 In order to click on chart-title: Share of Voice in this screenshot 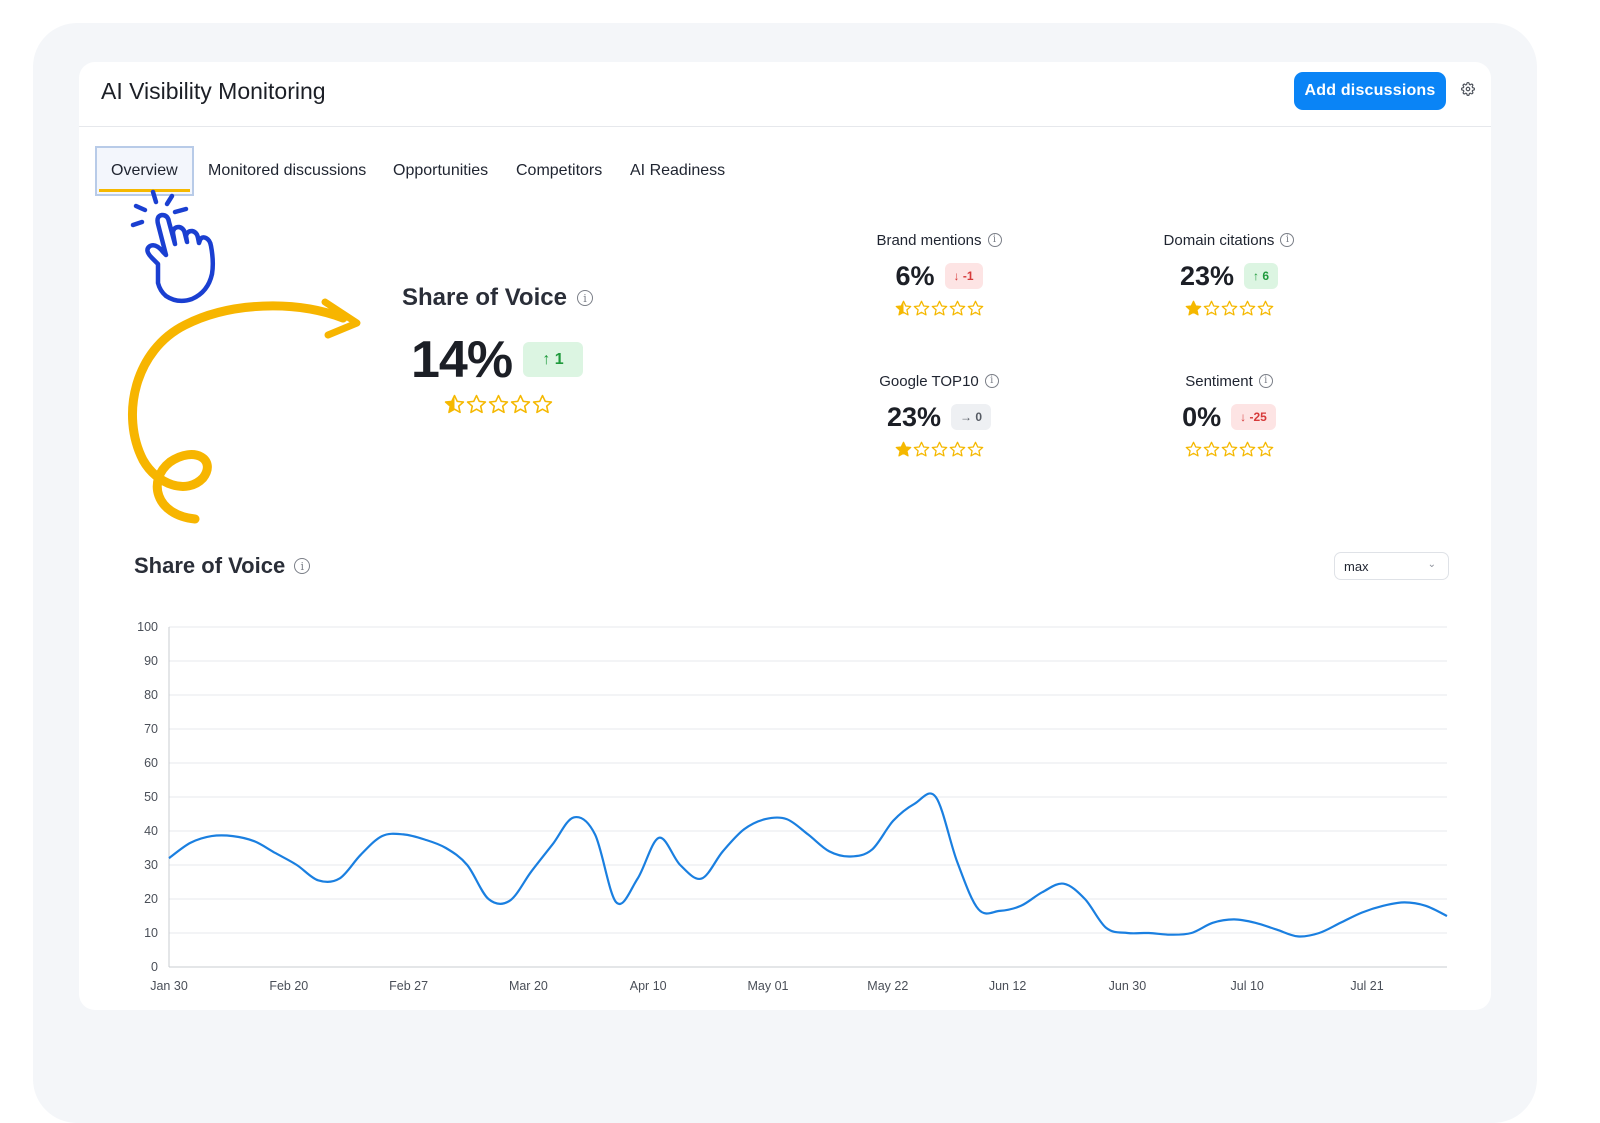, I will do `click(210, 565)`.